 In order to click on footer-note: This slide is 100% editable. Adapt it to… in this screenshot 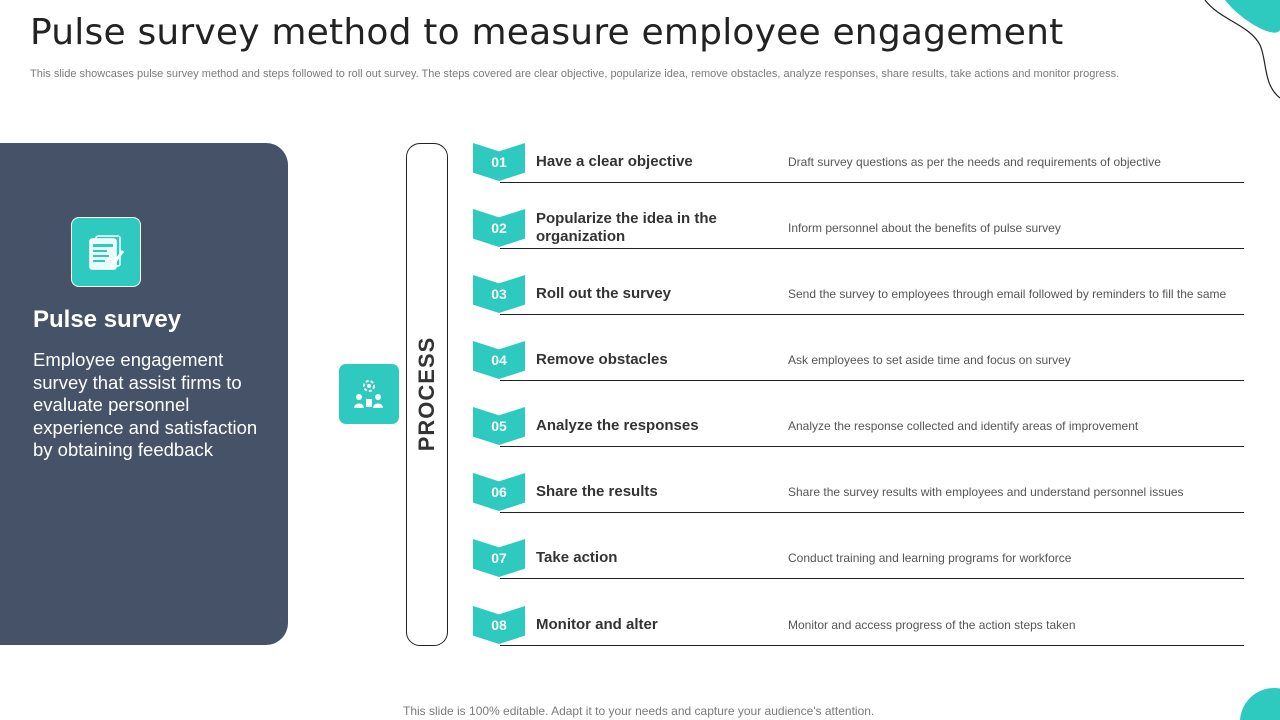, I will do `click(639, 711)`.